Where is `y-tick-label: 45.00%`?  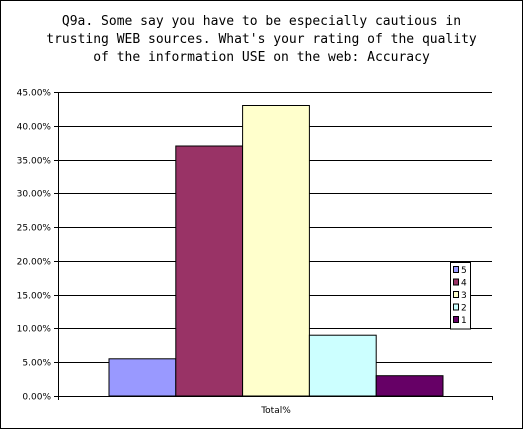
y-tick-label: 45.00% is located at coordinates (34, 94).